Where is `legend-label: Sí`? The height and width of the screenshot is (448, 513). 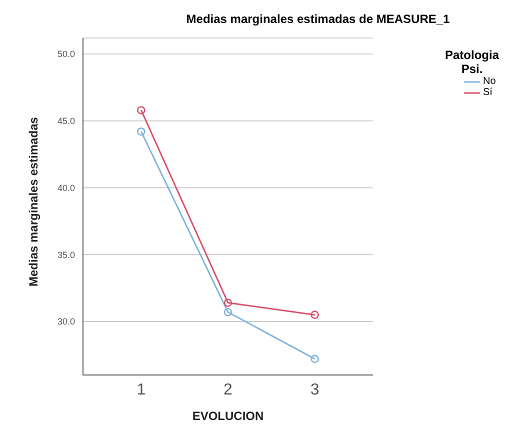
legend-label: Sí is located at coordinates (488, 92).